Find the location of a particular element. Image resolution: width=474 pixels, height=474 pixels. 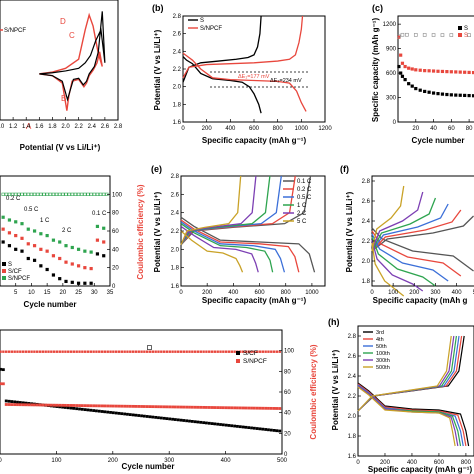

panel-c-frame is located at coordinates (435, 69).